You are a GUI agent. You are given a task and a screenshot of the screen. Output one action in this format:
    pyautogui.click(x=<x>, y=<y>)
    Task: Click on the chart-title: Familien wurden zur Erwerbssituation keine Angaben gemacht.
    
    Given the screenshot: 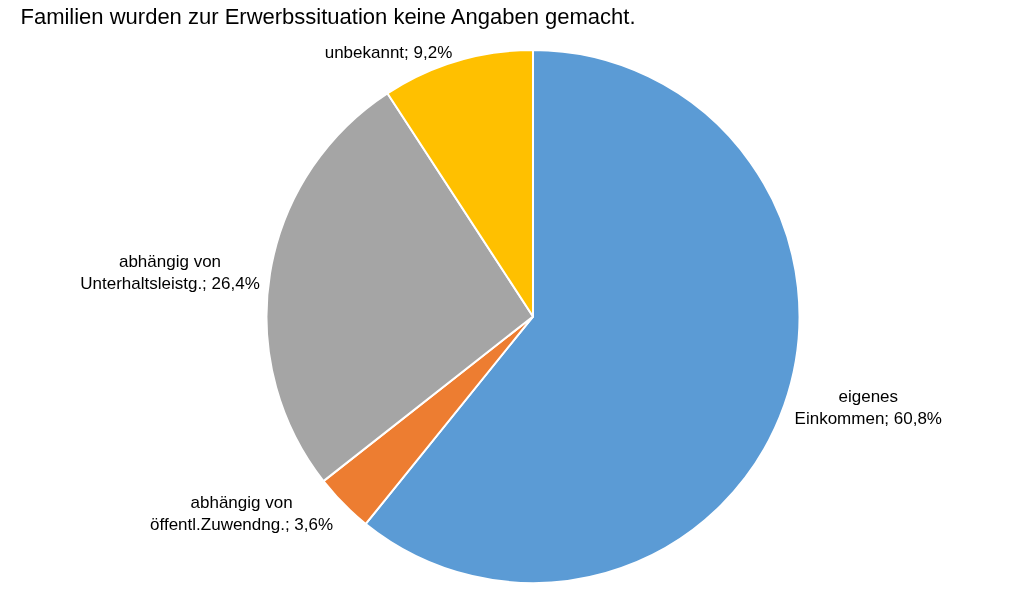 What is the action you would take?
    pyautogui.click(x=328, y=17)
    